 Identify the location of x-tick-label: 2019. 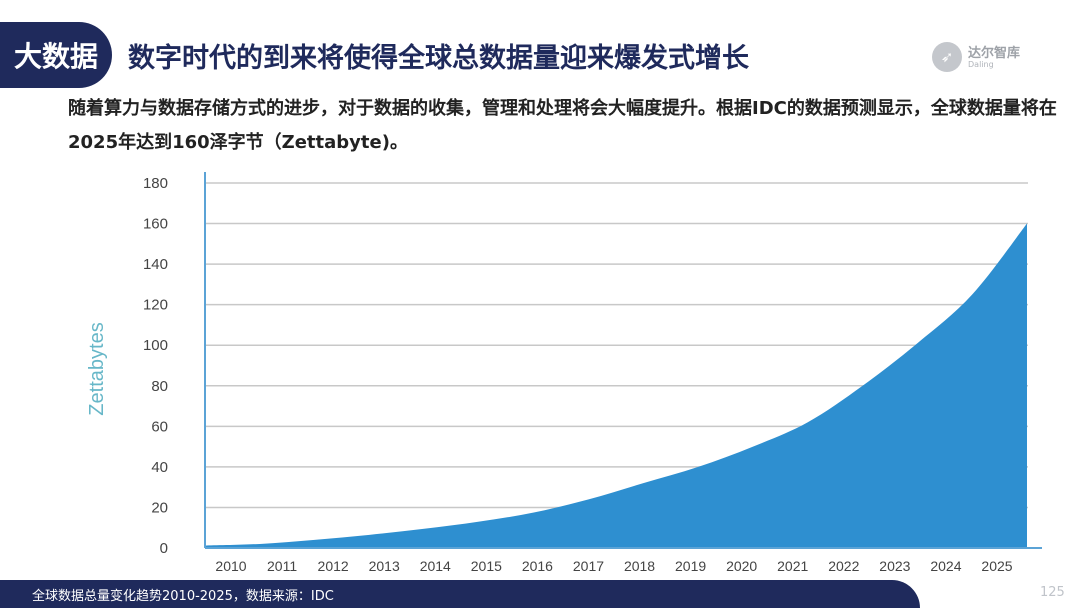
(690, 566).